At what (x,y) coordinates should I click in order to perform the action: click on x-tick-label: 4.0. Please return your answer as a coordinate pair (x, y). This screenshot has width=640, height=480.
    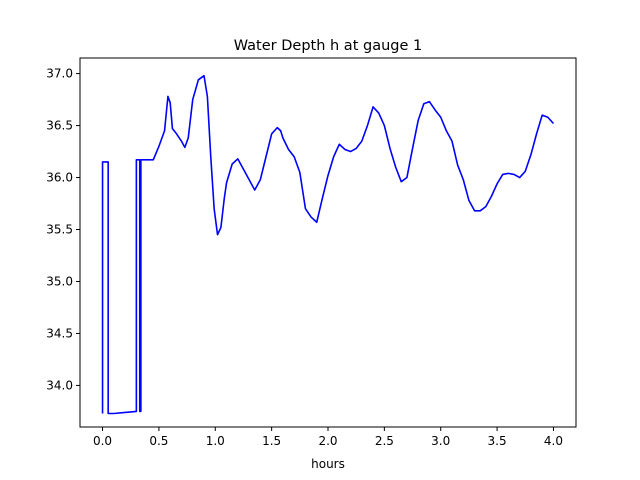
    Looking at the image, I should click on (553, 441).